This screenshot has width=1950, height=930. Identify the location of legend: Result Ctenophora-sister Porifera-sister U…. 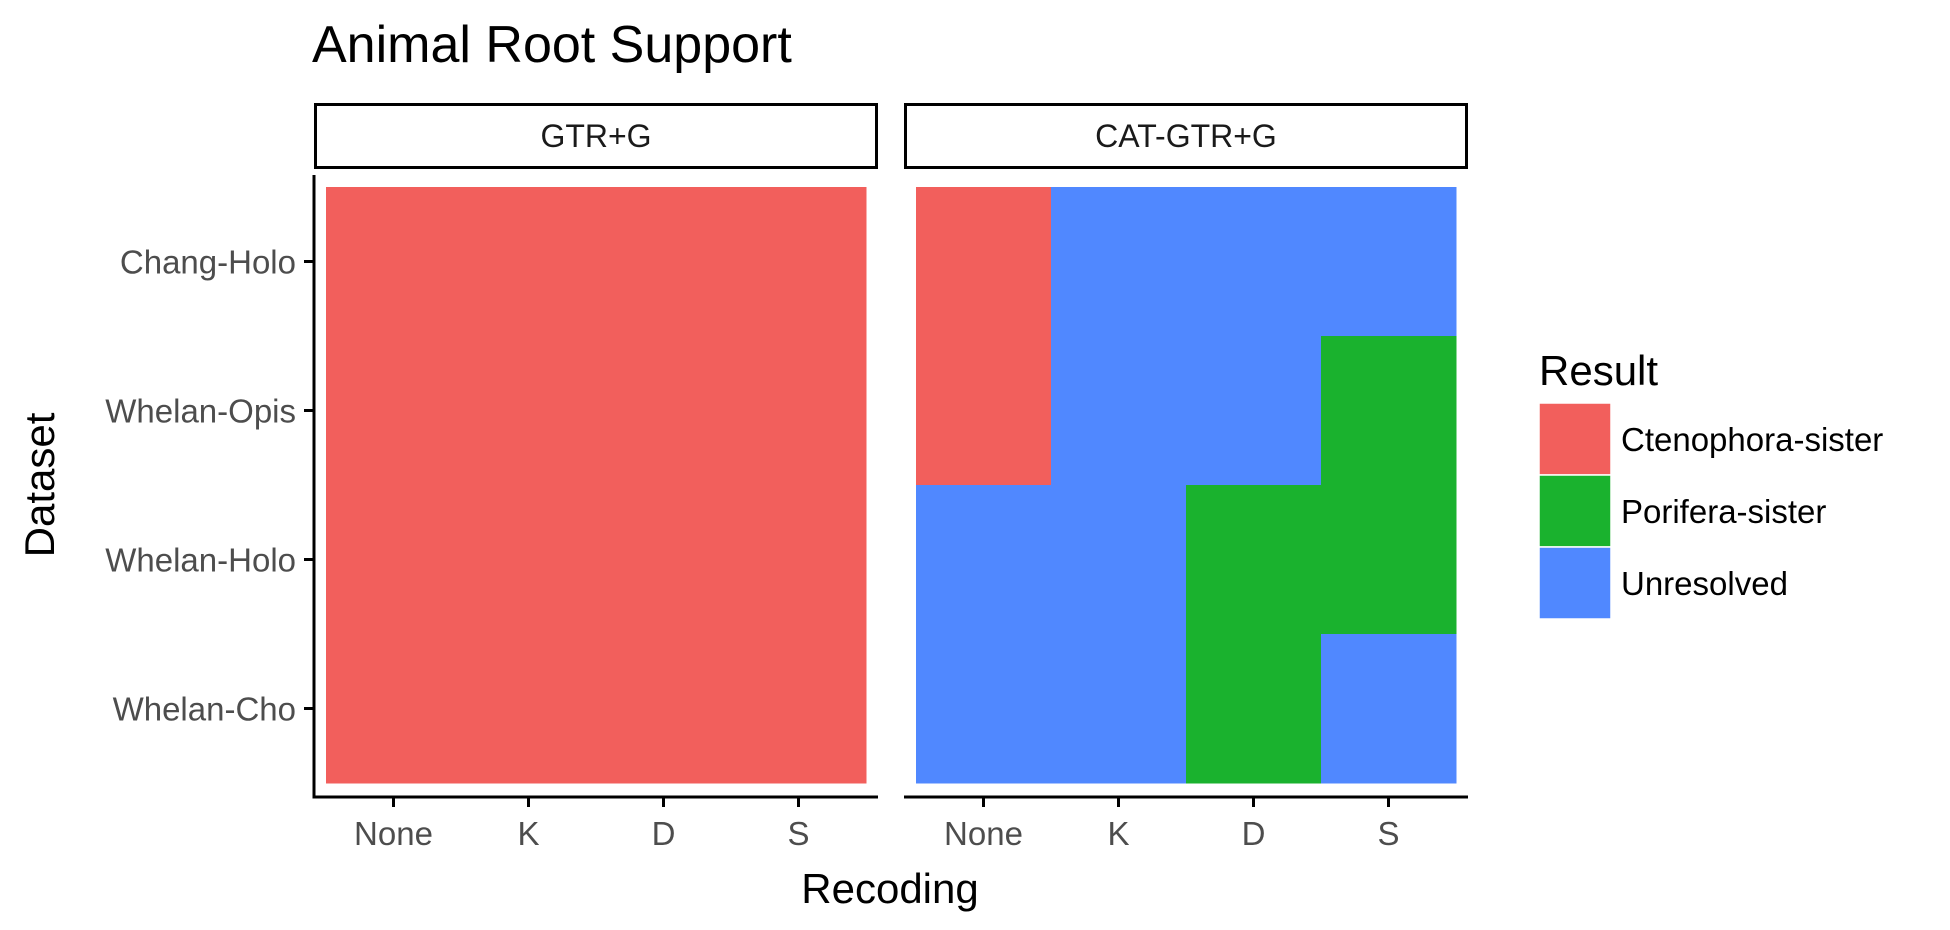
(1710, 483).